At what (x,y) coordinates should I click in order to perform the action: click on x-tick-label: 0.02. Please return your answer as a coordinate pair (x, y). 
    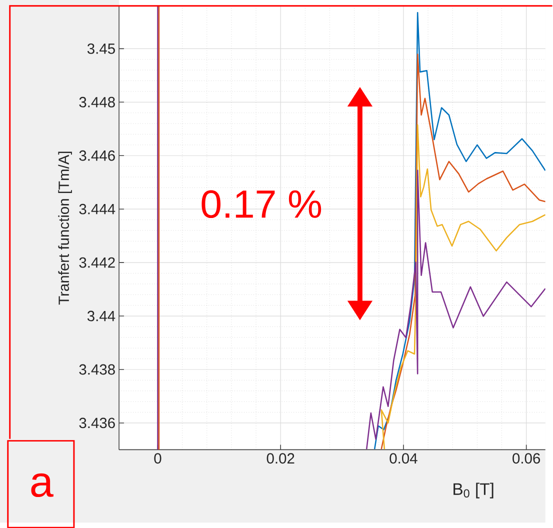
    Looking at the image, I should click on (280, 458).